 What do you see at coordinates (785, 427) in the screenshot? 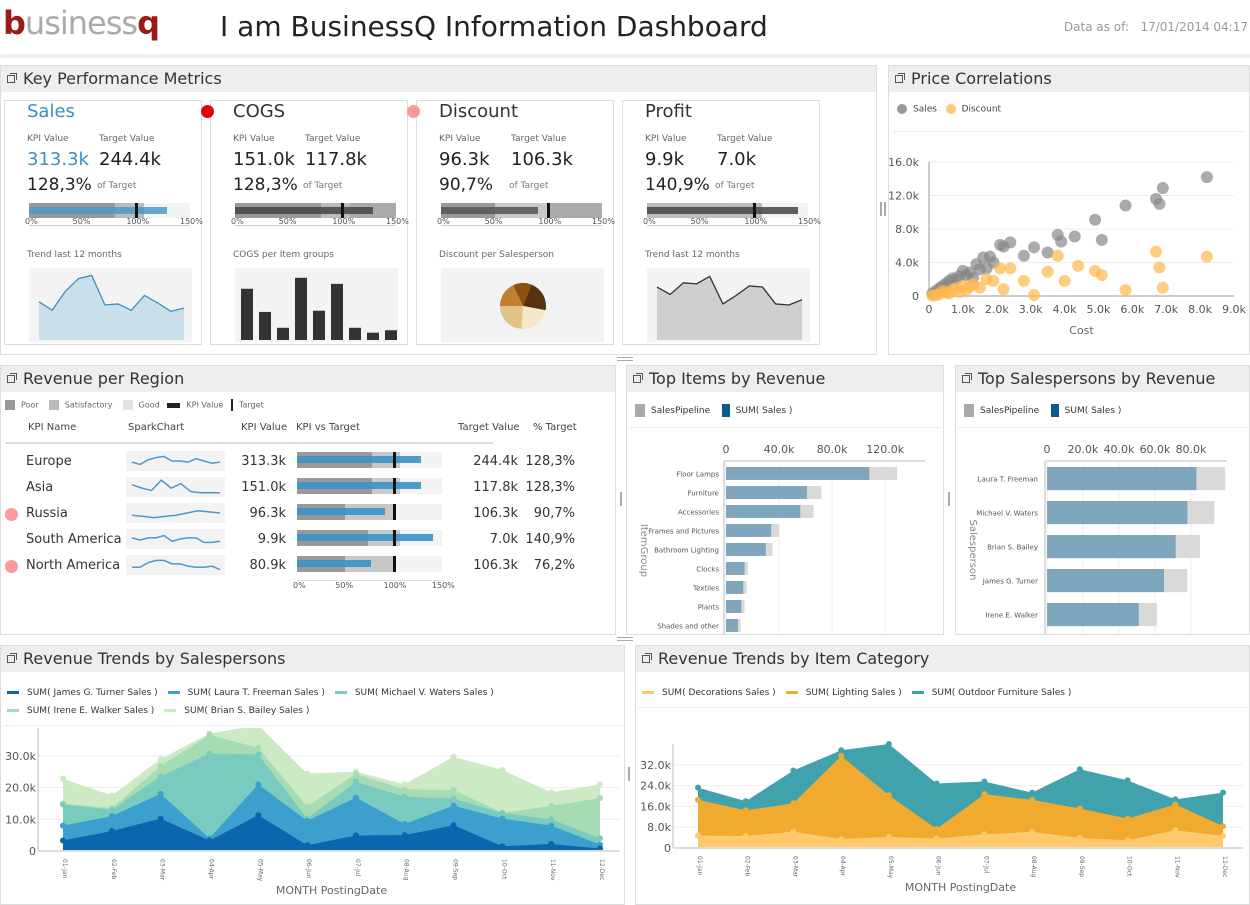
I see `legend-divider` at bounding box center [785, 427].